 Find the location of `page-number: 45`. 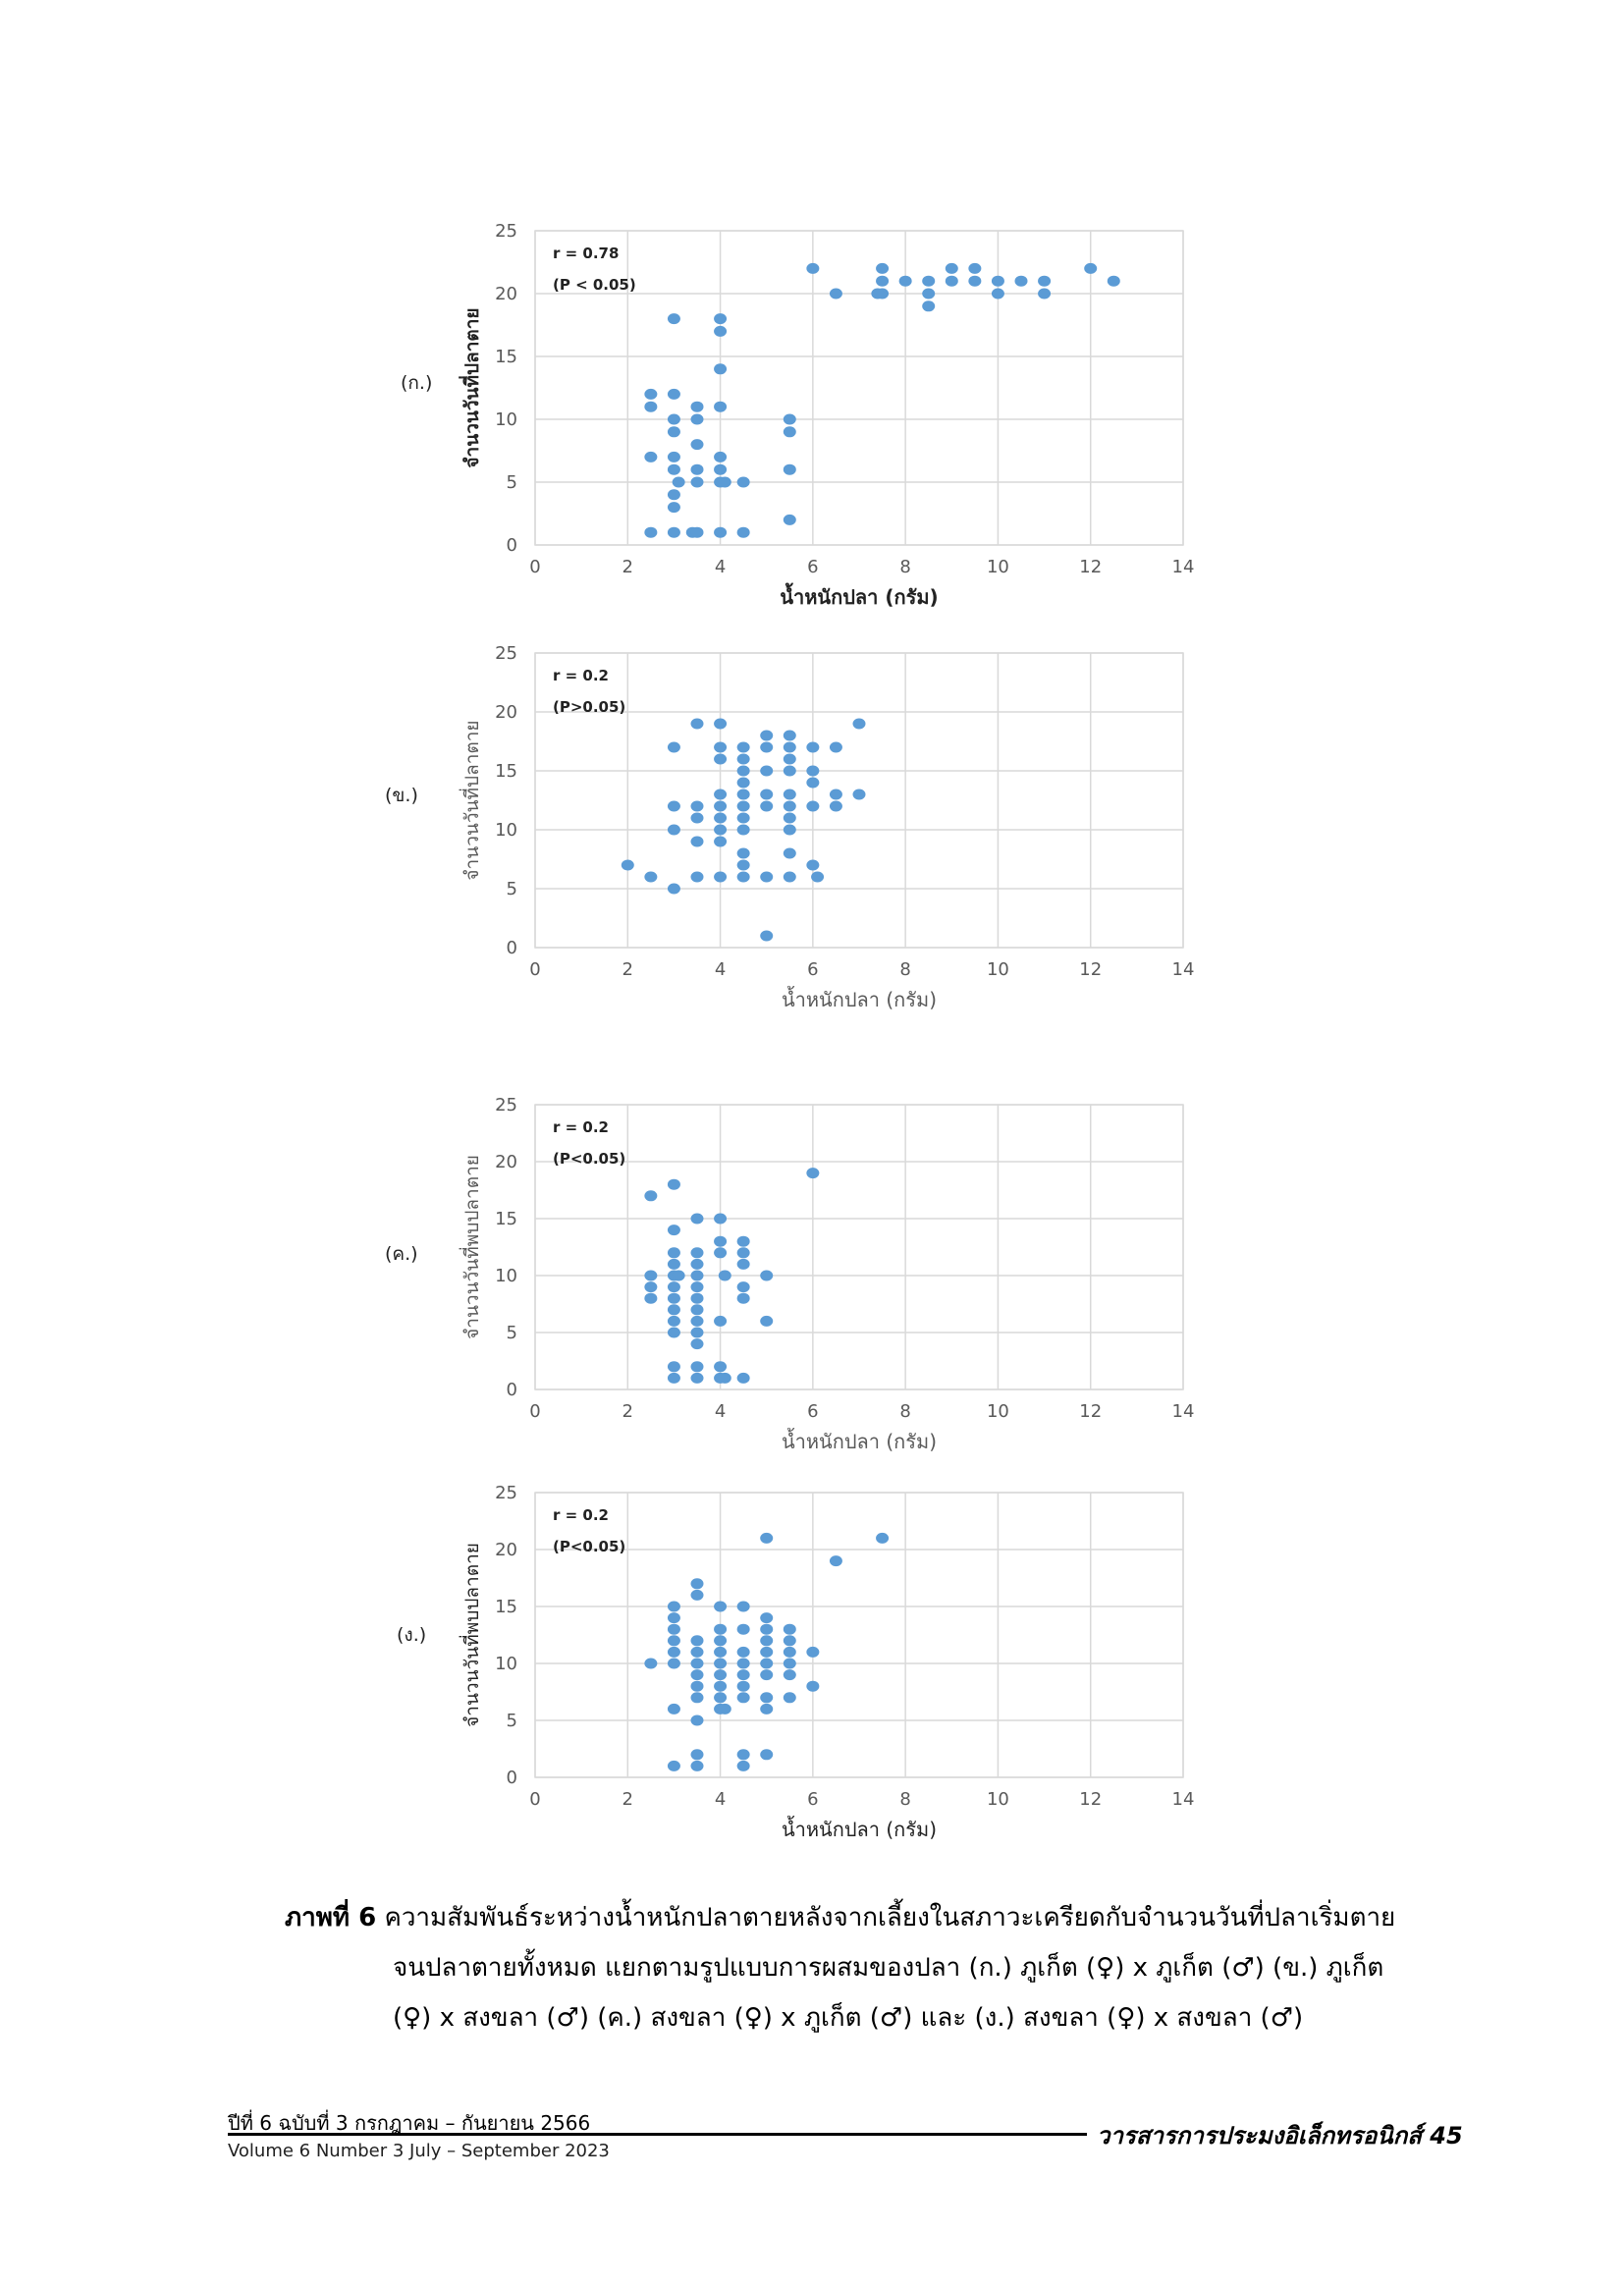

page-number: 45 is located at coordinates (1446, 2136).